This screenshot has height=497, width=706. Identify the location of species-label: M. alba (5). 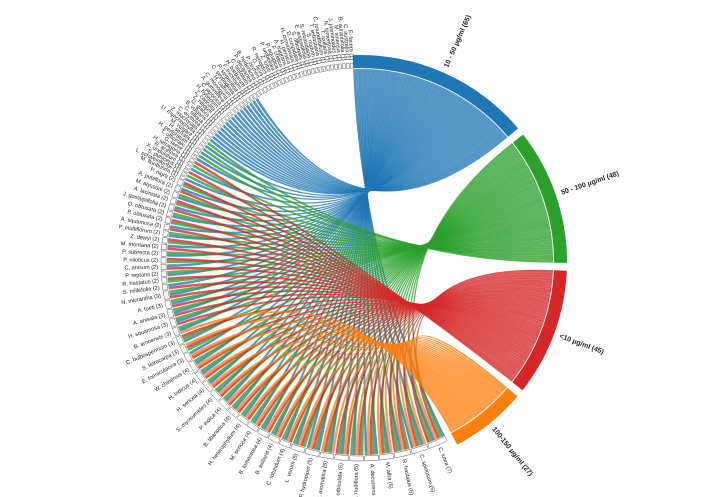
(389, 475).